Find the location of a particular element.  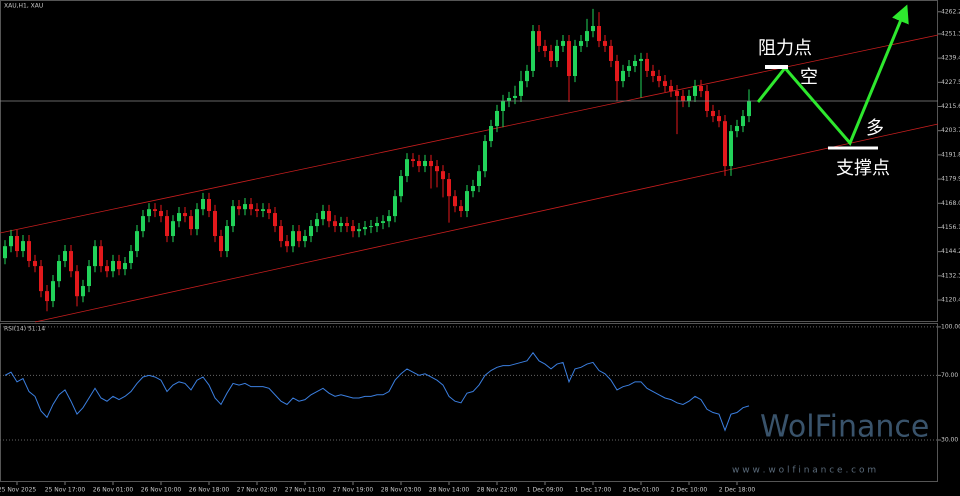

y-tick-label: 4120.40 is located at coordinates (950, 300).